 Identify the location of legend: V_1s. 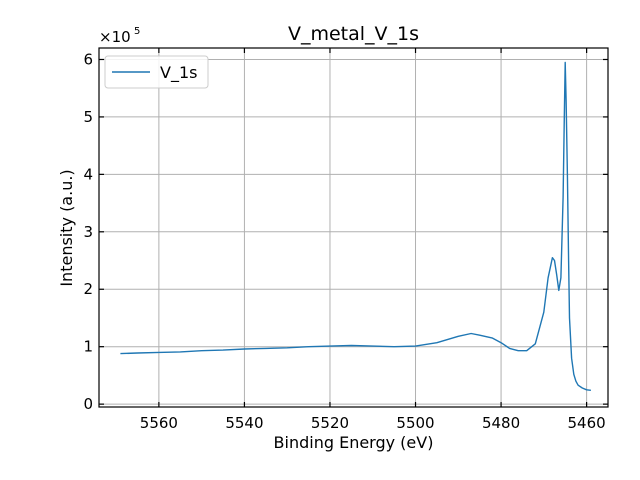
(156, 72).